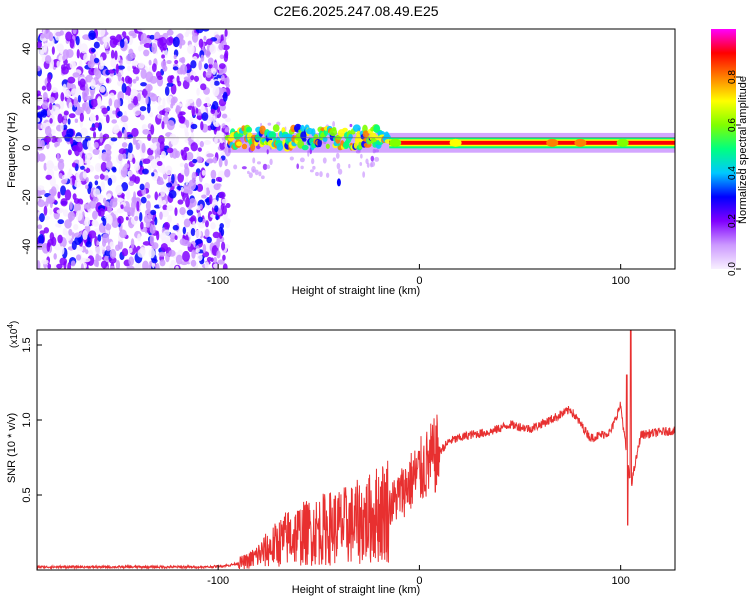 Image resolution: width=750 pixels, height=600 pixels. What do you see at coordinates (10, 326) in the screenshot?
I see `snr-scale-exponent: 4` at bounding box center [10, 326].